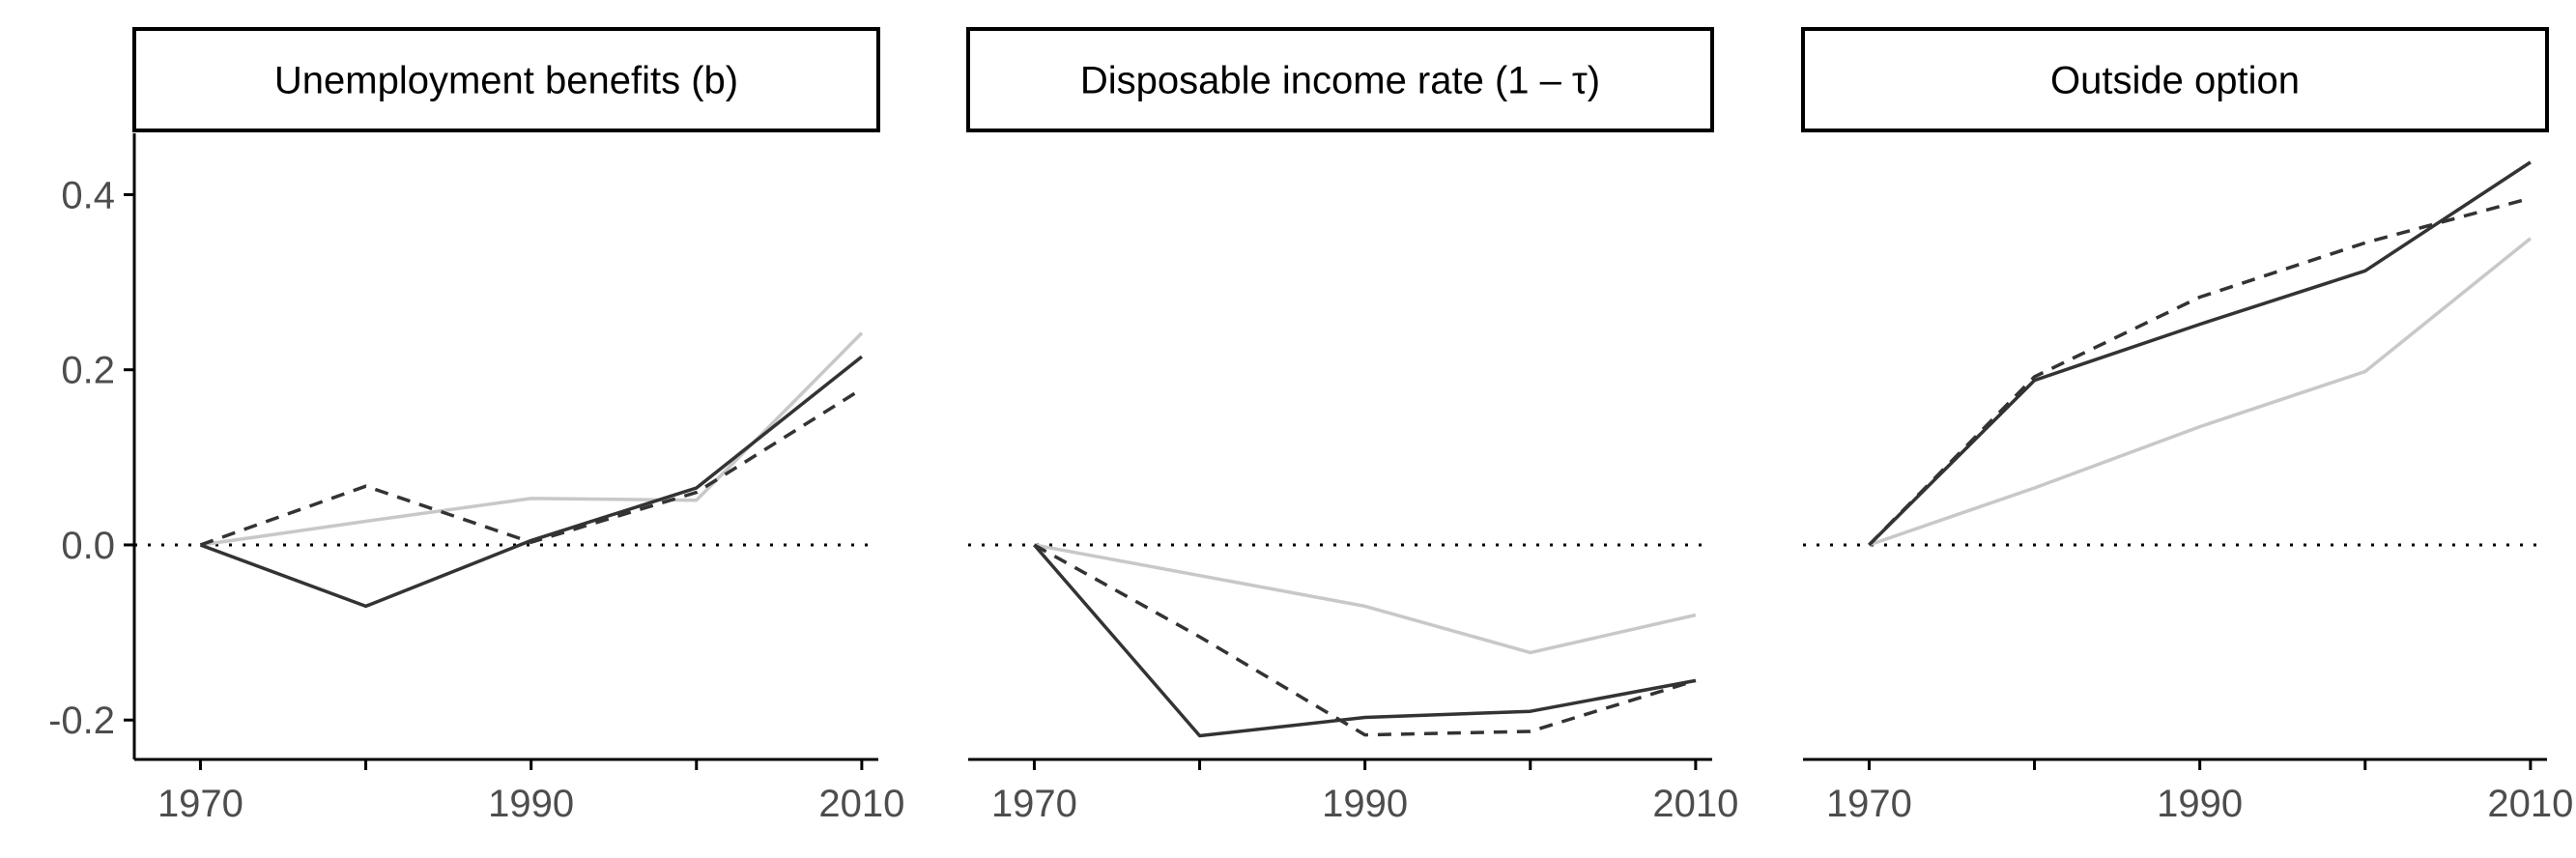 The height and width of the screenshot is (858, 2576). I want to click on y-tick-label: 0.4, so click(88, 195).